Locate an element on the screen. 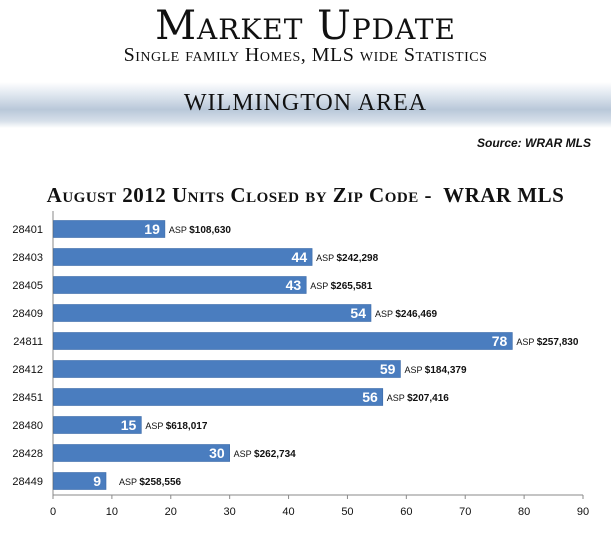 This screenshot has width=611, height=534. category-label: 28405 is located at coordinates (27, 286).